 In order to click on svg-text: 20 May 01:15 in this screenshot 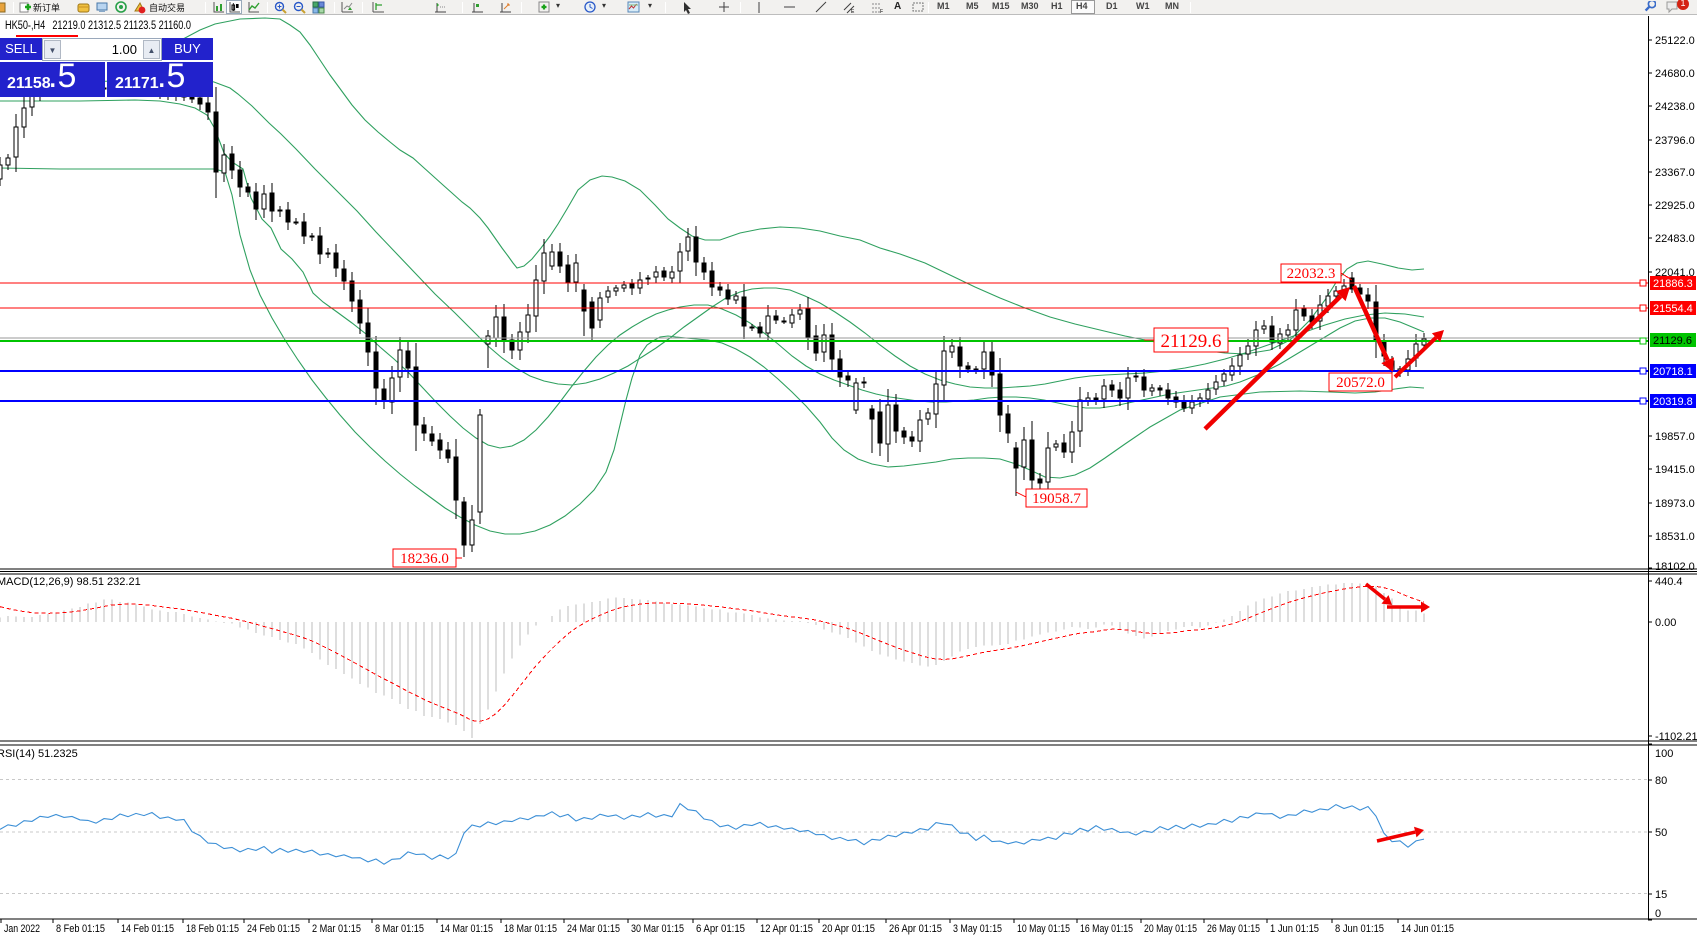, I will do `click(1170, 929)`.